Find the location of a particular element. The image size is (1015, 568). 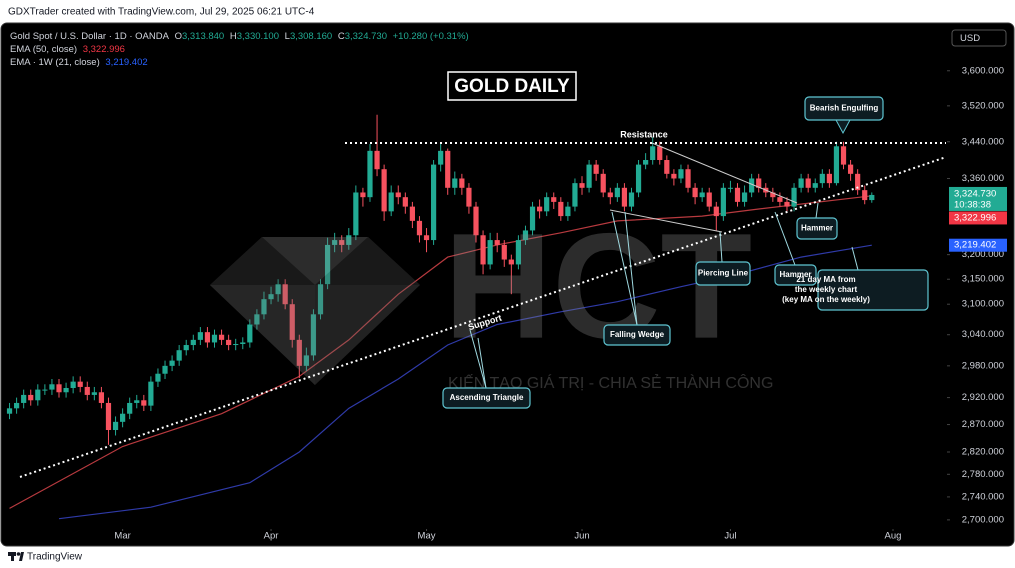

x-tick-label: Jul is located at coordinates (730, 536).